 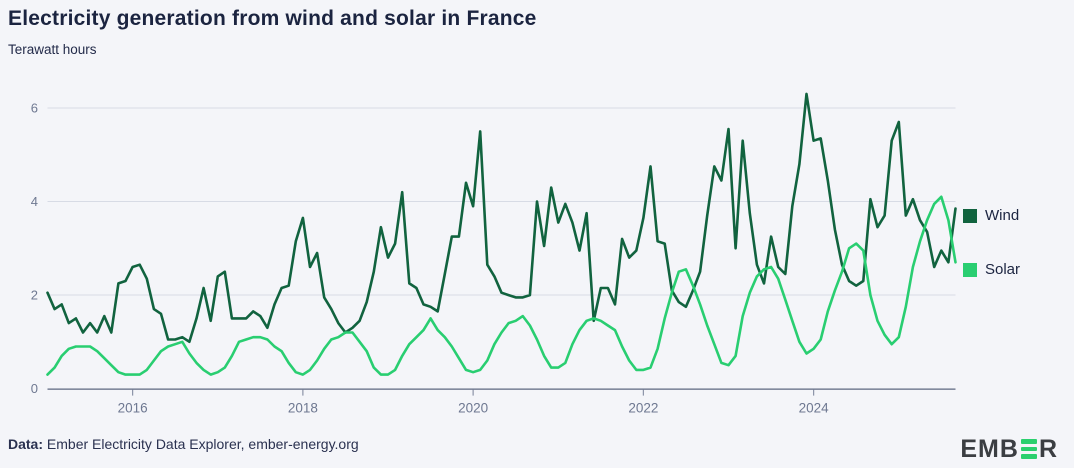 I want to click on ember-logo-text-right: R, so click(x=1048, y=448).